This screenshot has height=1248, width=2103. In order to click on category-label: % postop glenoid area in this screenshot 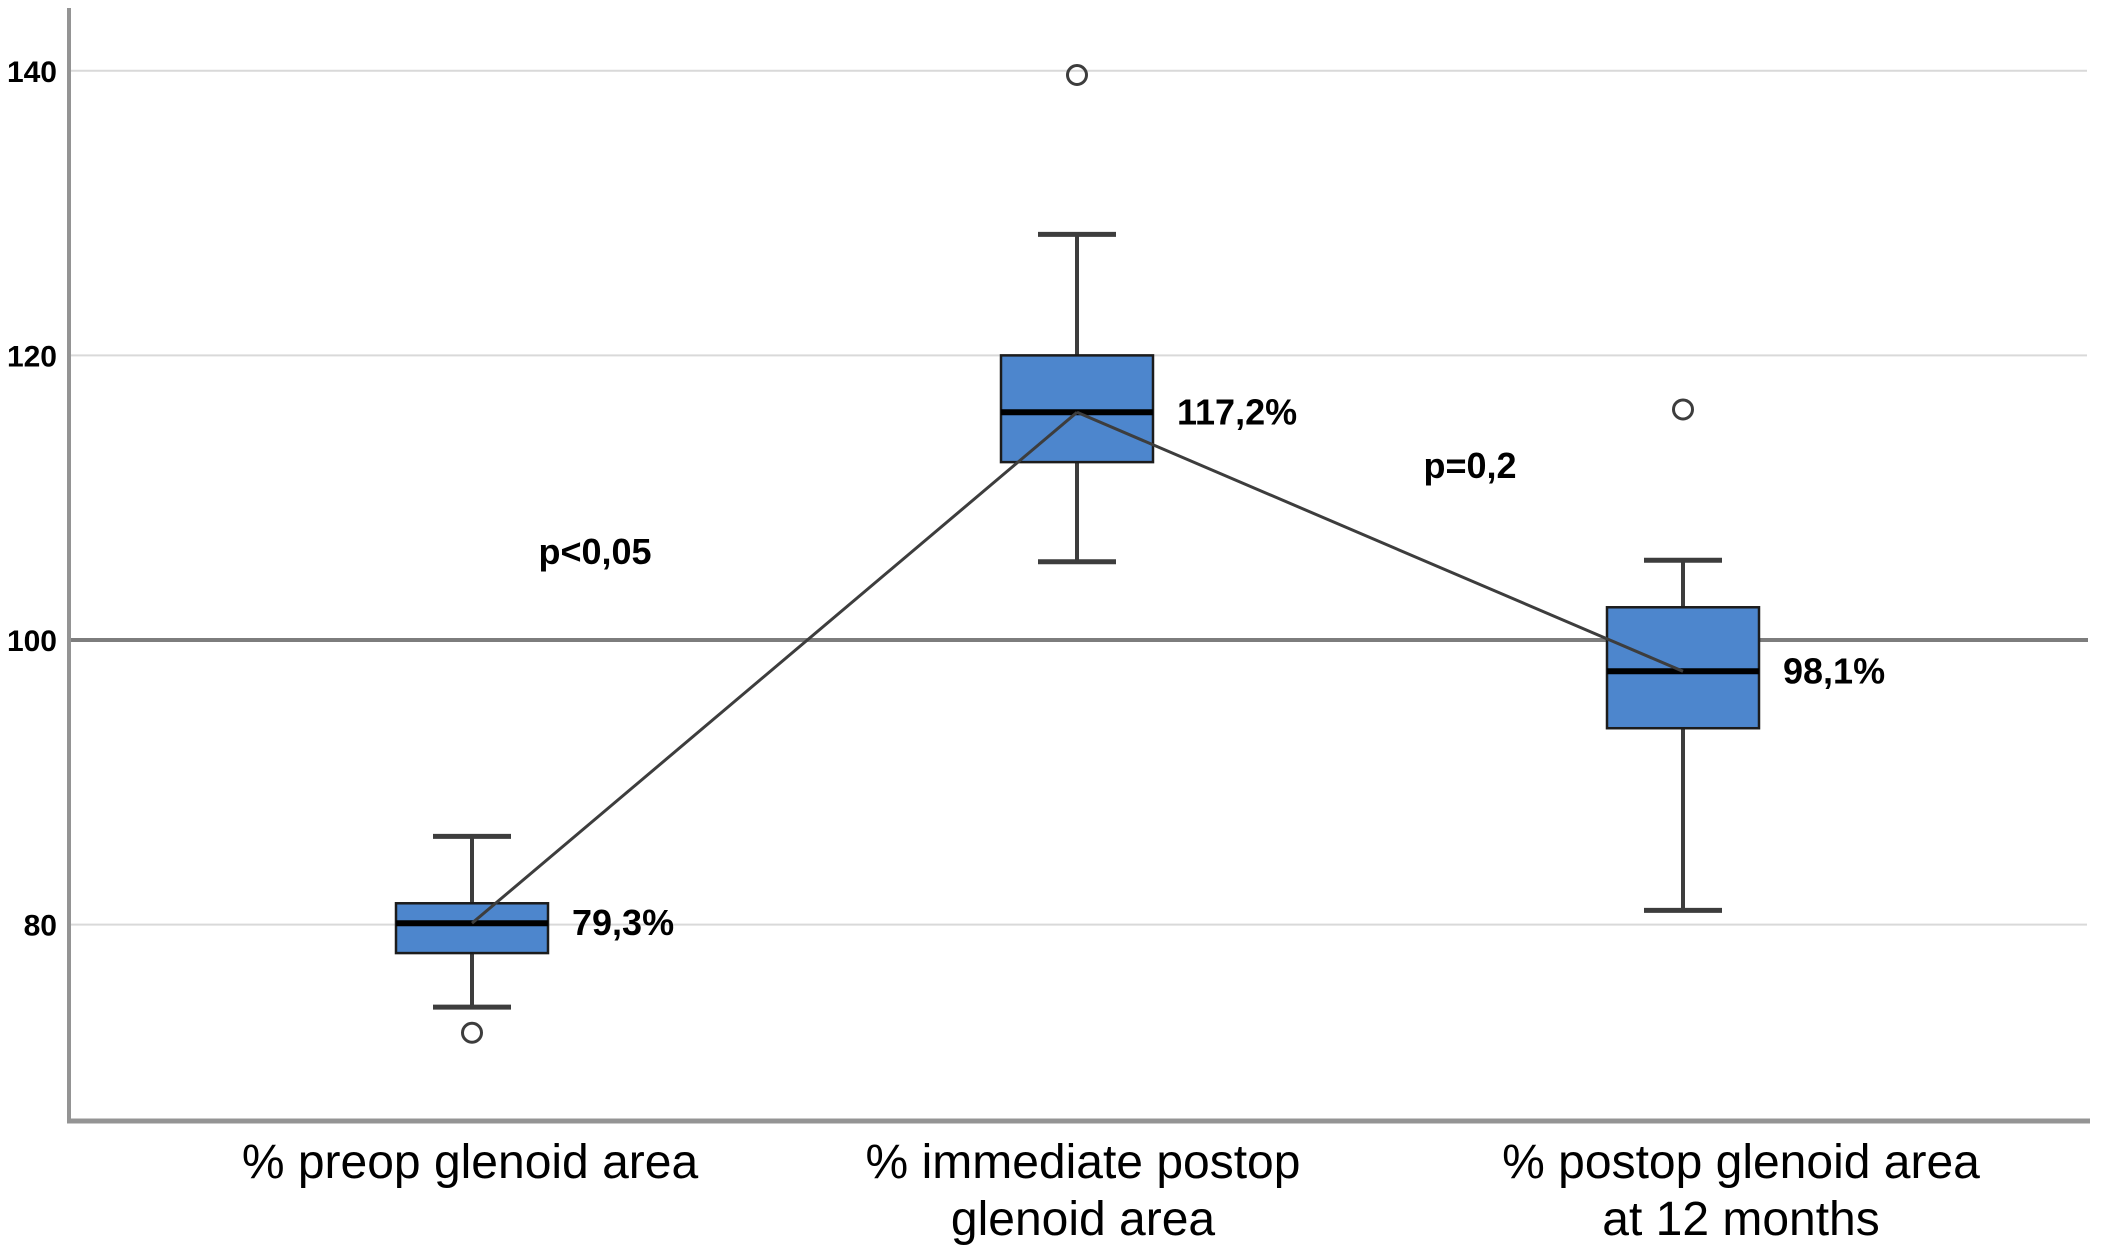, I will do `click(1741, 1162)`.